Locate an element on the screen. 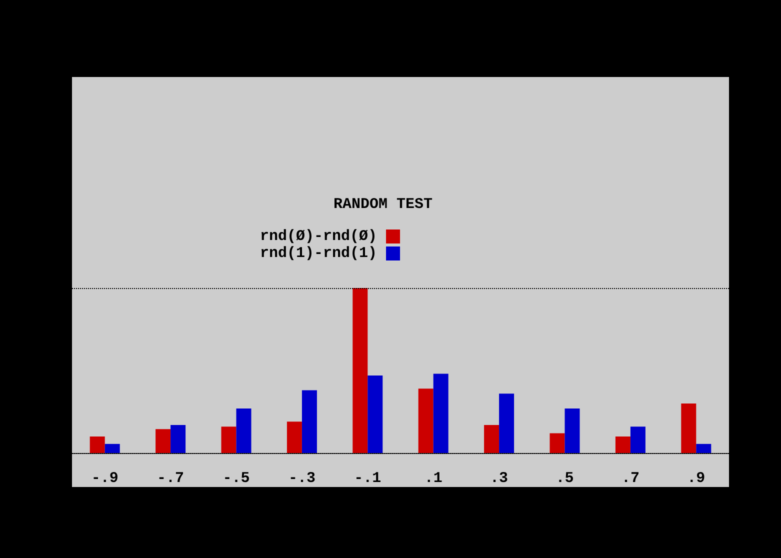 This screenshot has height=558, width=781. chart-title: RANDOM TEST is located at coordinates (383, 204).